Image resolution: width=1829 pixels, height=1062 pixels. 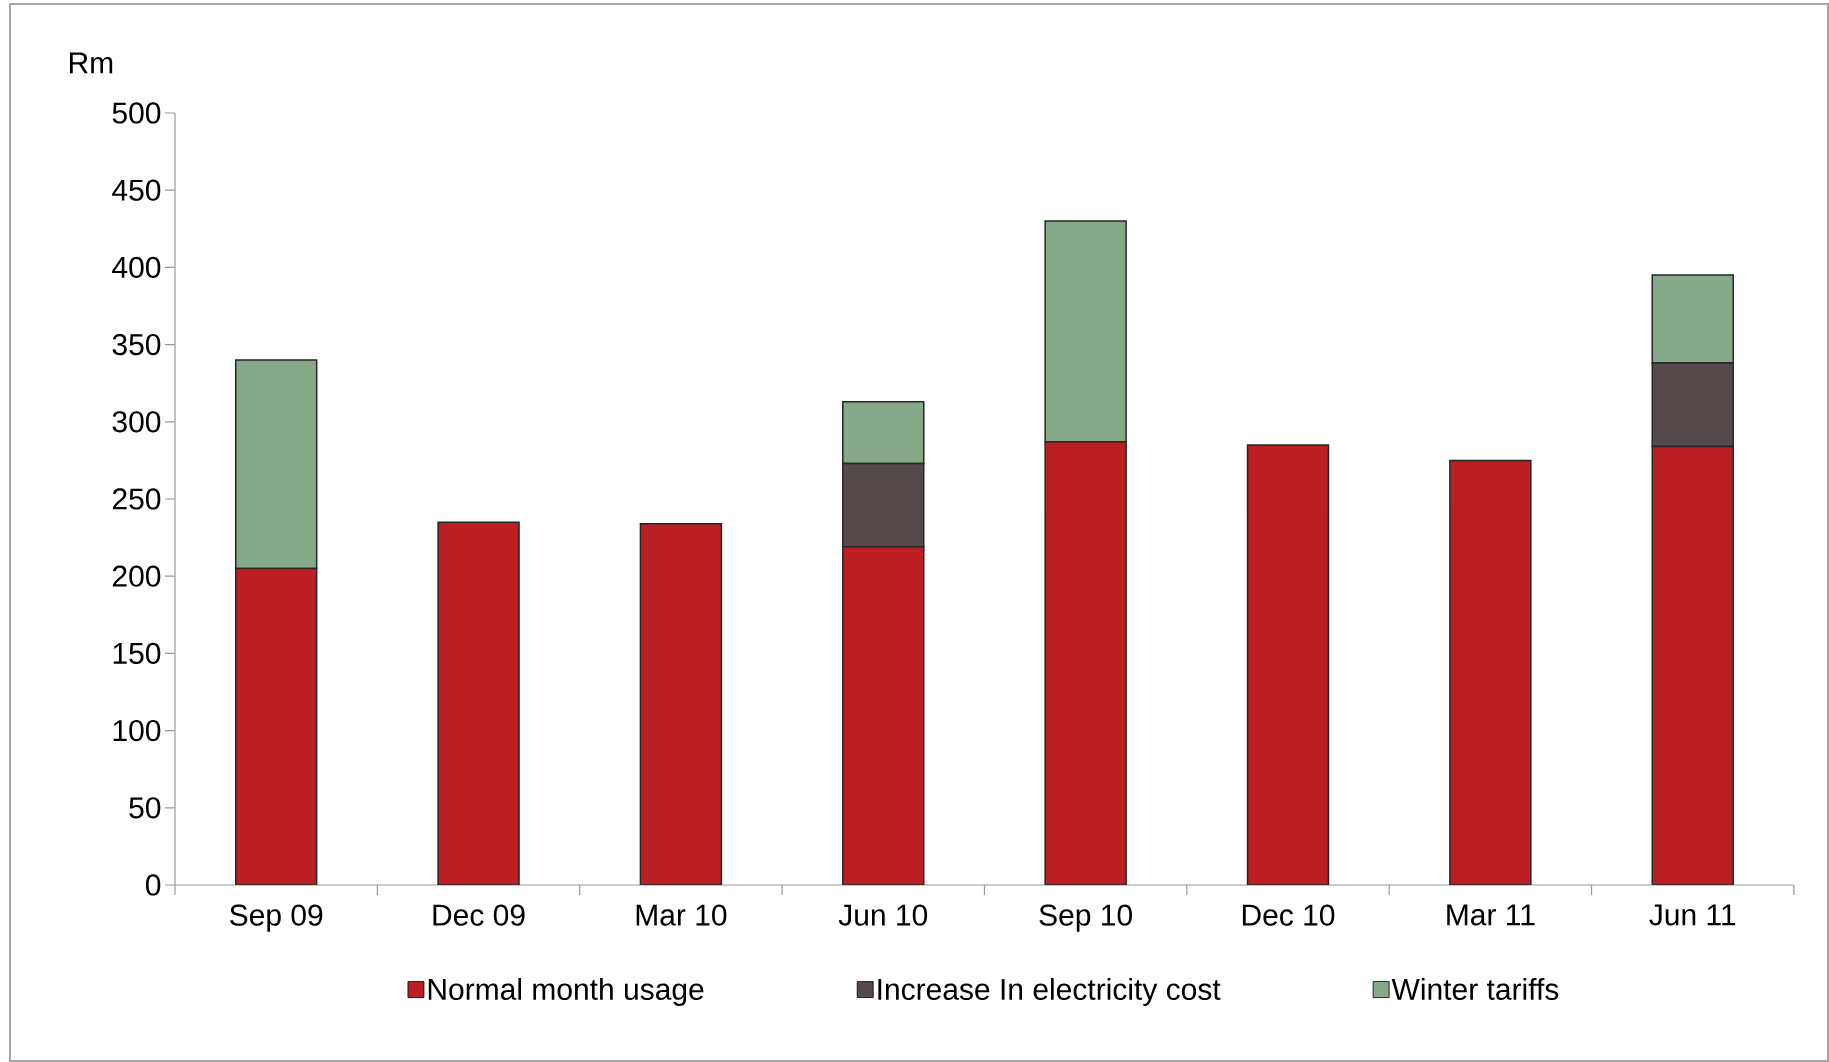 What do you see at coordinates (136, 422) in the screenshot?
I see `y-tick-label: 300` at bounding box center [136, 422].